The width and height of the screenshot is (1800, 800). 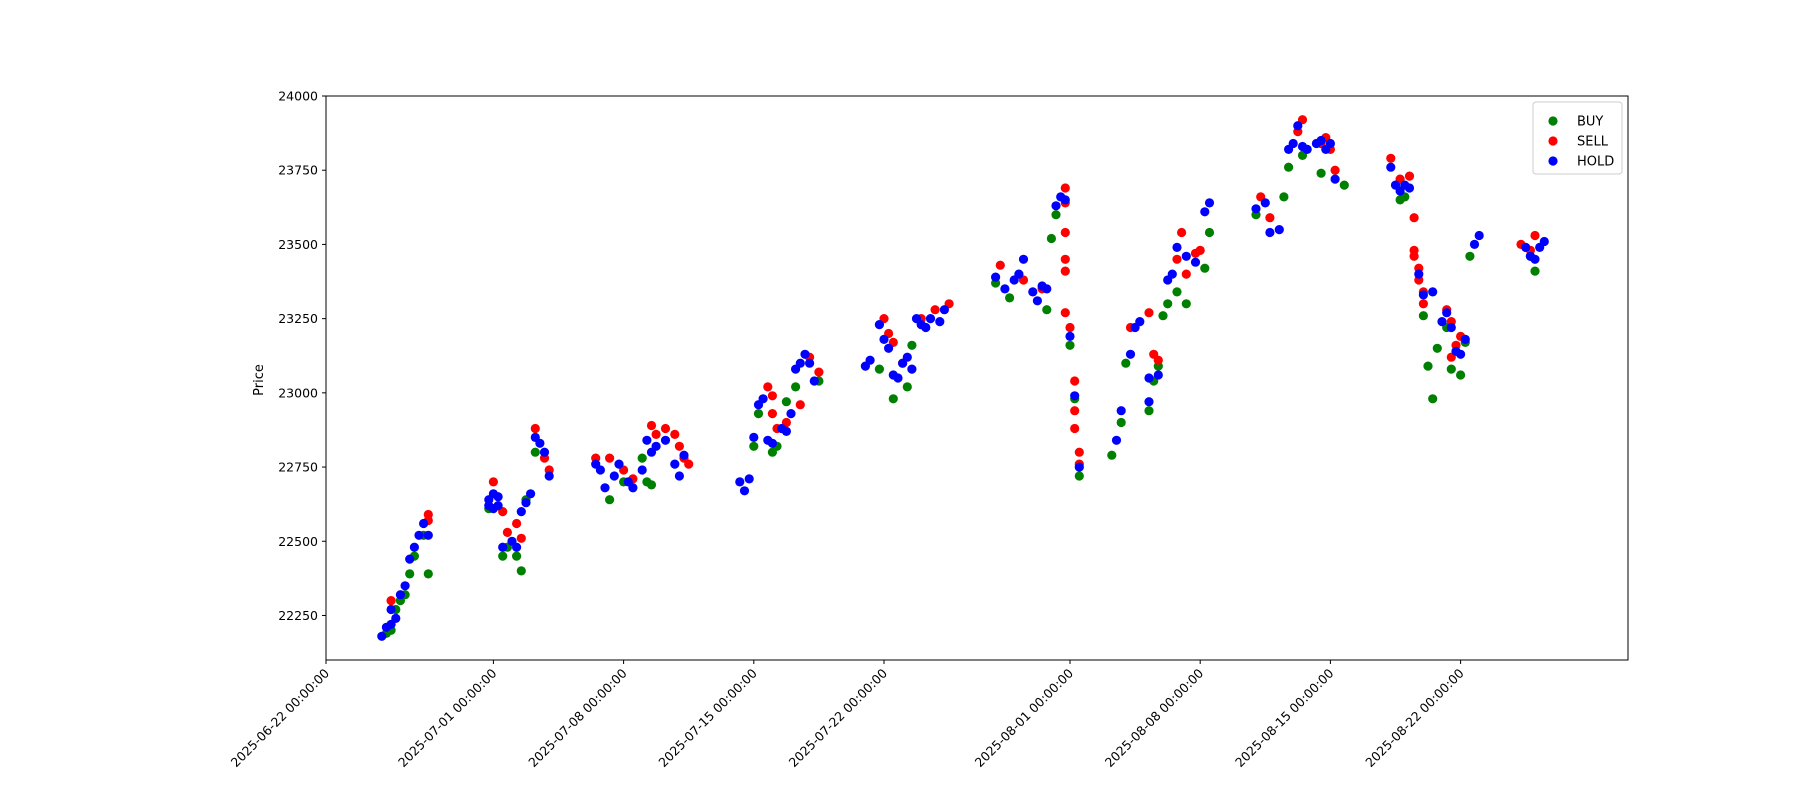 I want to click on legend-marker-buy, so click(x=1553, y=121).